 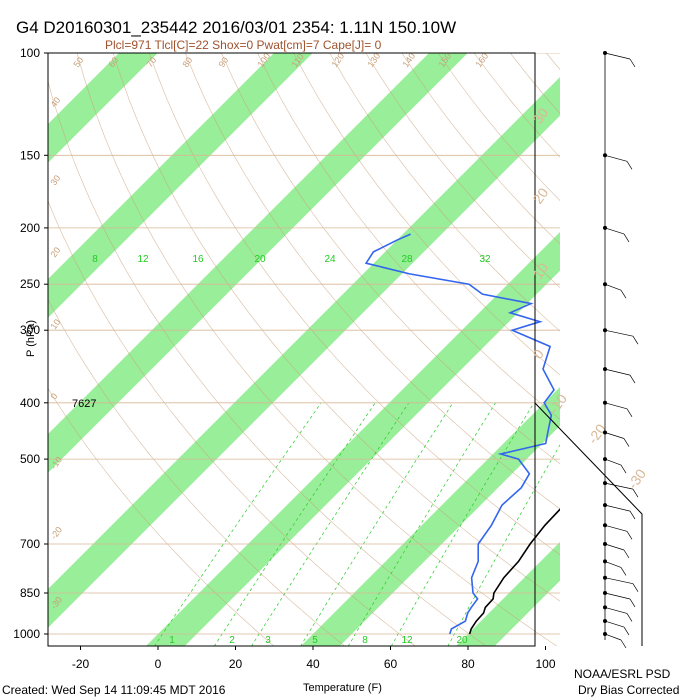 What do you see at coordinates (84, 404) in the screenshot?
I see `height-annotation: 7627` at bounding box center [84, 404].